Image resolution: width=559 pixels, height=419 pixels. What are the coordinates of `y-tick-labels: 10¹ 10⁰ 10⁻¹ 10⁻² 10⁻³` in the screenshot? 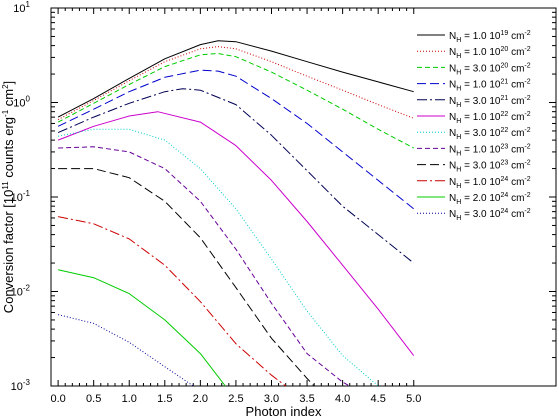 It's located at (21, 196).